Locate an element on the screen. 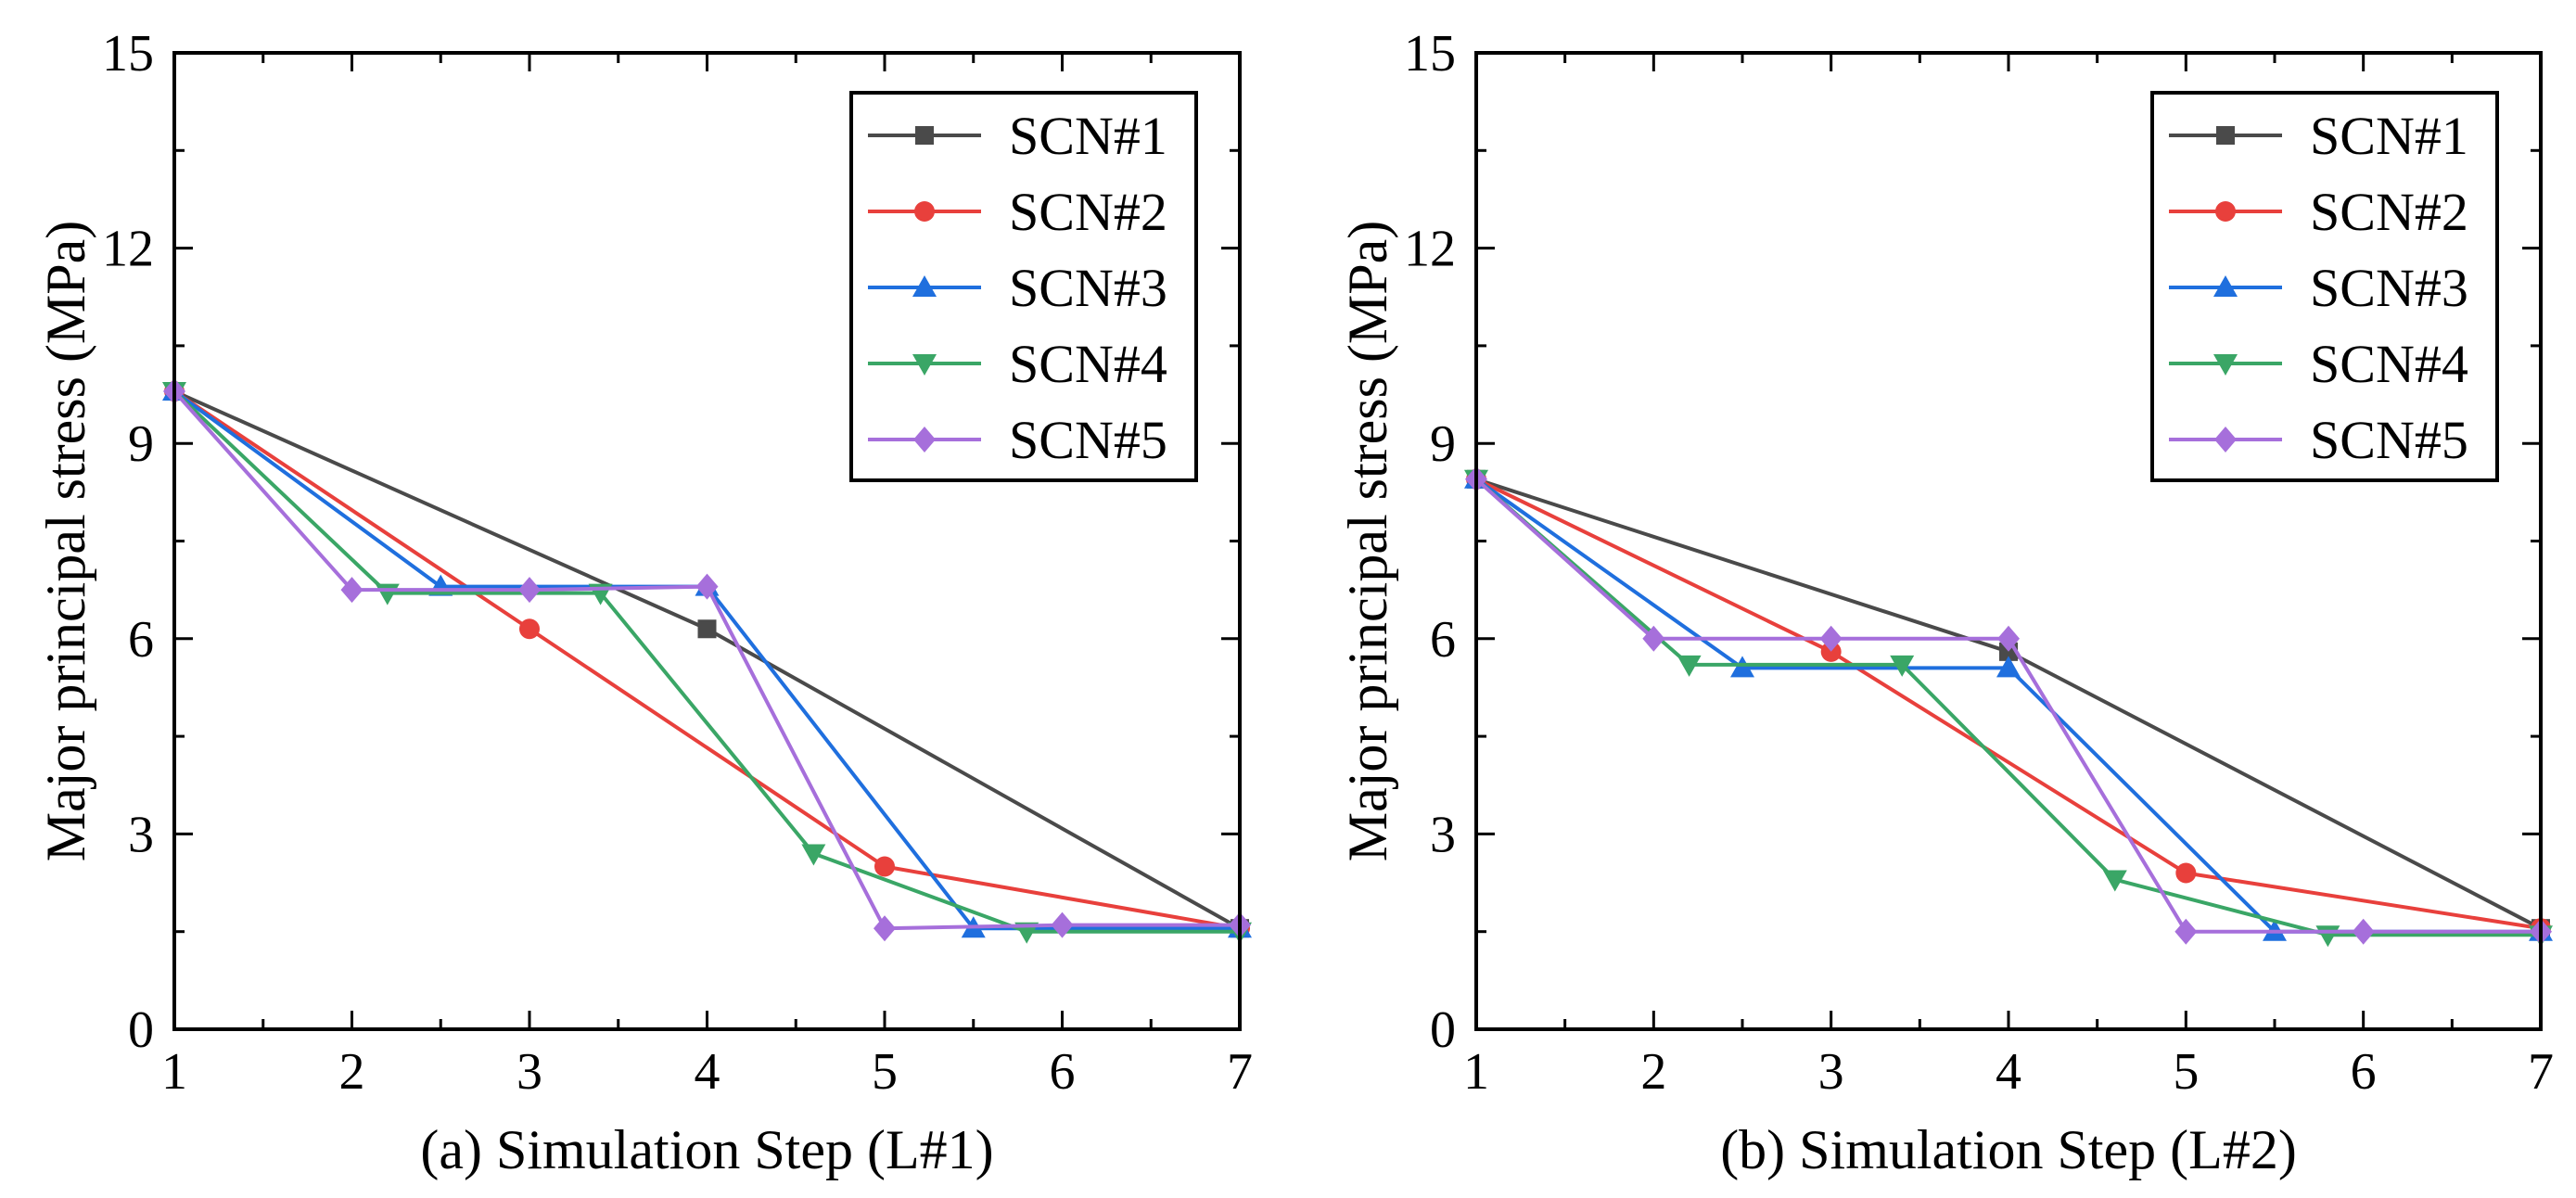  chart-b-xlabel: (b) Simulation Step (L#2) is located at coordinates (2008, 1149).